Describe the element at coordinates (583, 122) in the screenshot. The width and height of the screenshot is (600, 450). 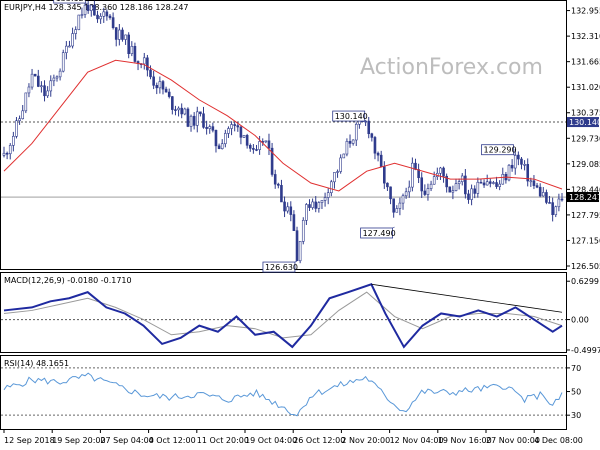
I see `level-price-box` at that location.